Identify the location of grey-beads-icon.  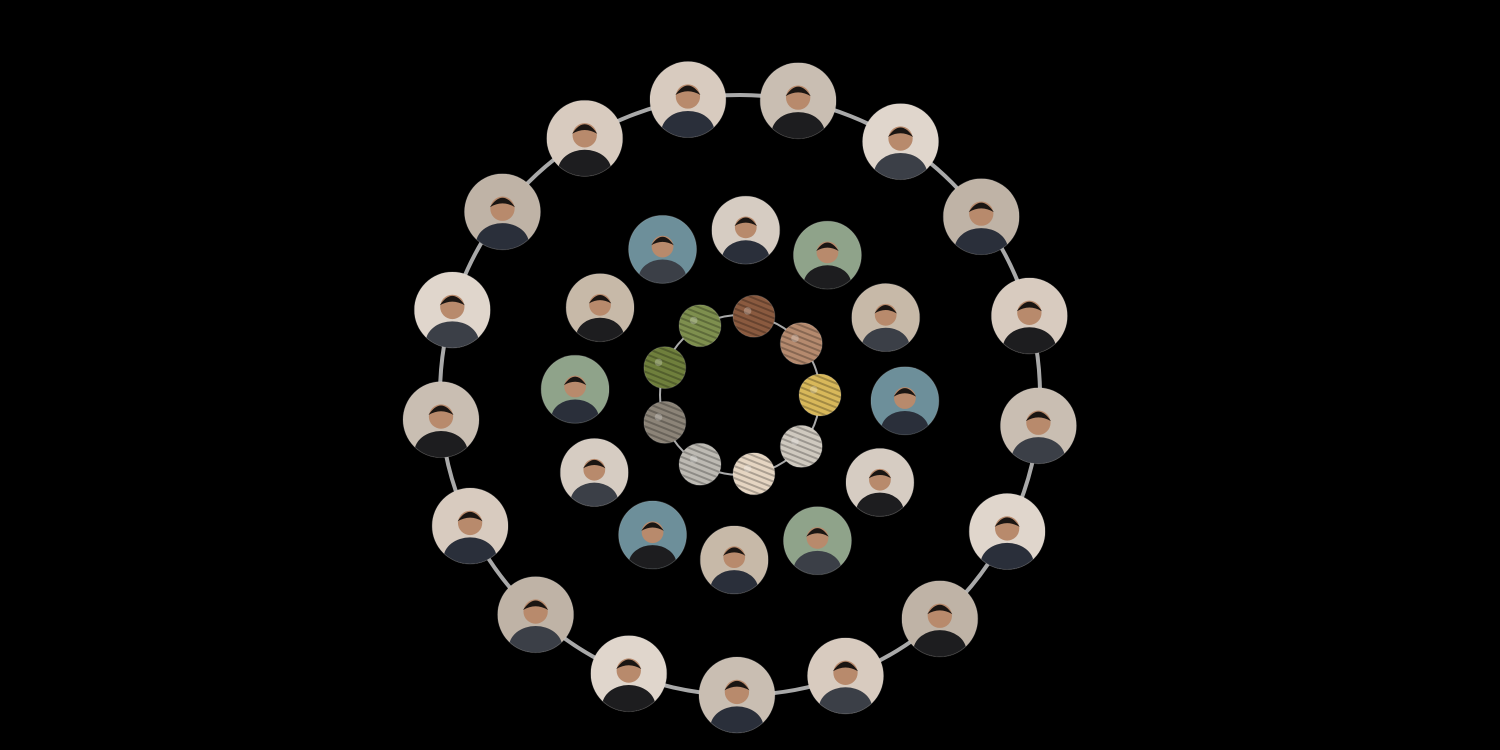
(700, 464).